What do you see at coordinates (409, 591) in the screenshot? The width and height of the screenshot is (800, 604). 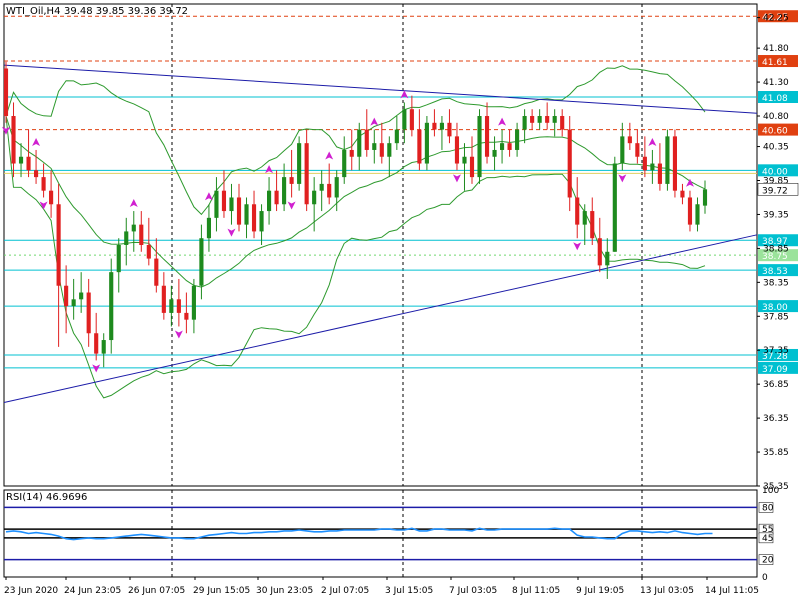 I see `time-tick-label-6: 3 Jul 15:05` at bounding box center [409, 591].